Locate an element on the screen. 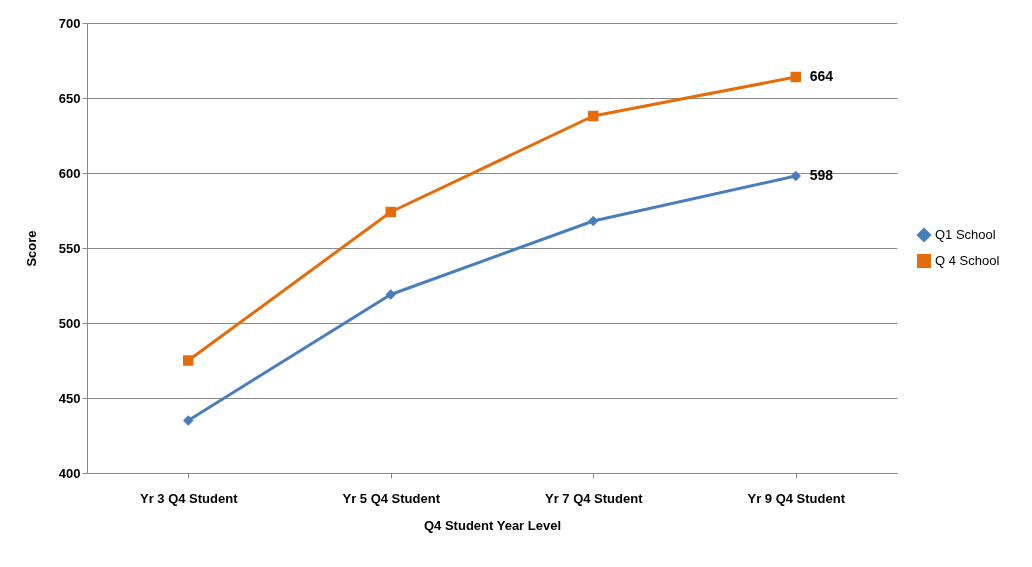 This screenshot has height=567, width=1032. y-tick-label: 500 is located at coordinates (69, 323).